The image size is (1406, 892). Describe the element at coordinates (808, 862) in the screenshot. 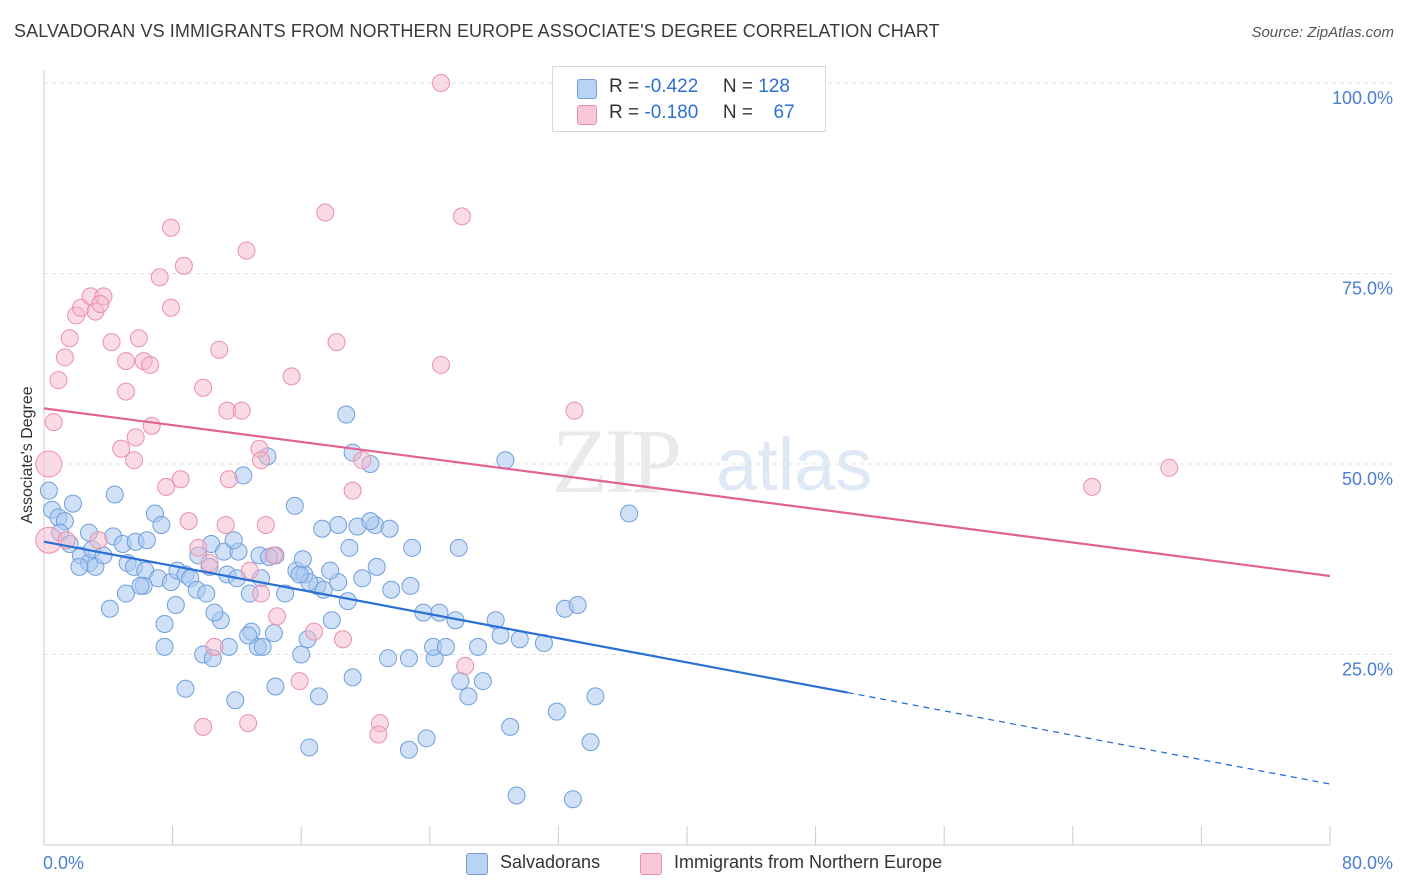

I see `bottom-legend-label-immigrants: Immigrants from Northern Europe` at that location.